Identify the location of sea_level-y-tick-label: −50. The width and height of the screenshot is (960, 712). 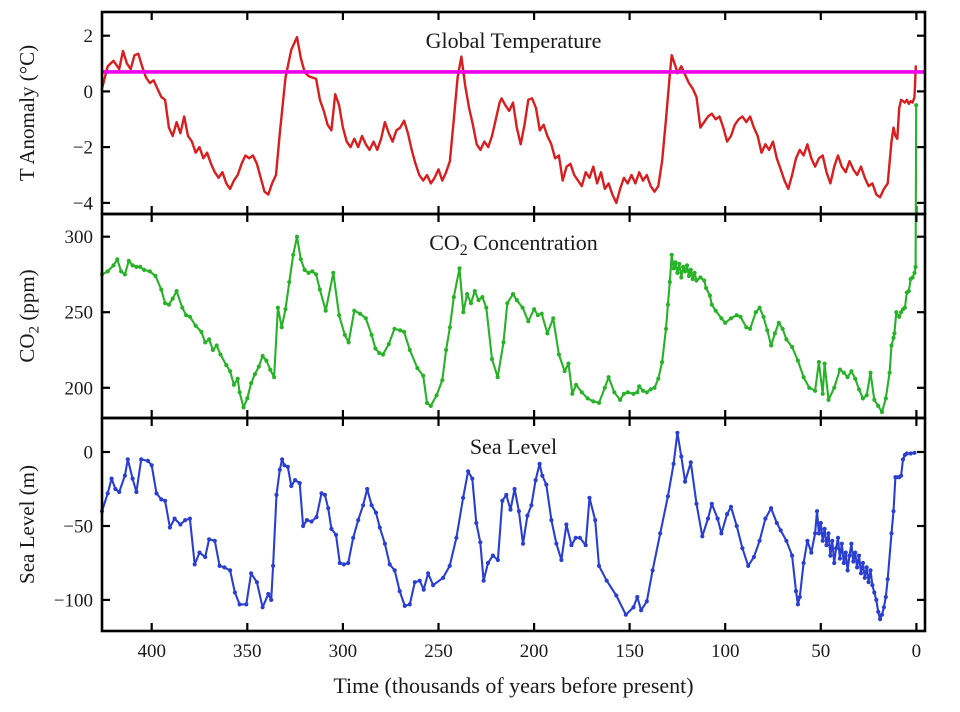
(78, 527).